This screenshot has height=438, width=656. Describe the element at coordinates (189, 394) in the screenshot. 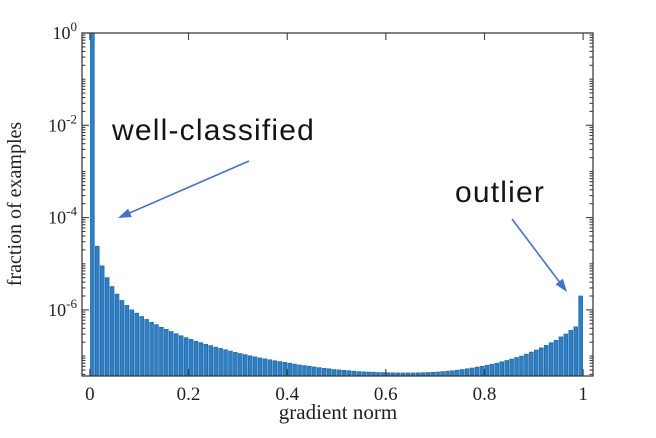

I see `x-tick-label: 0.2` at that location.